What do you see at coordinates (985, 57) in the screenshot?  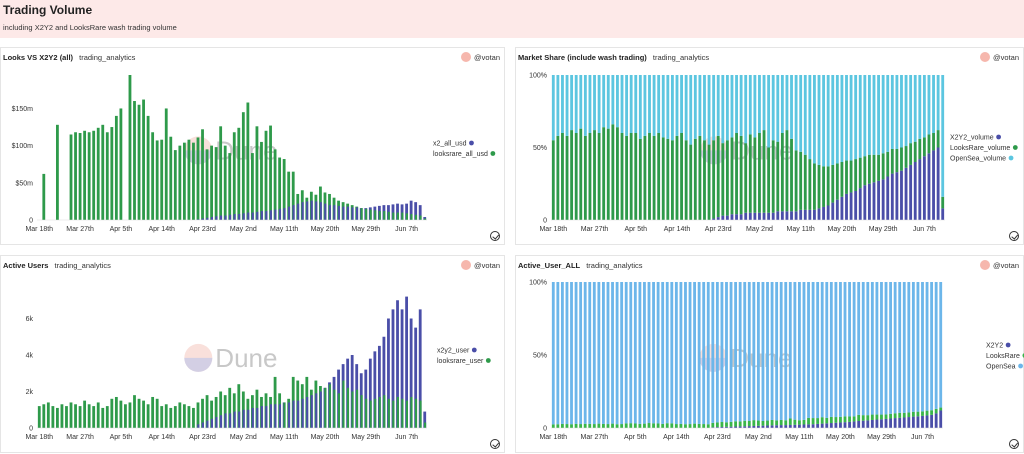 I see `avatar` at bounding box center [985, 57].